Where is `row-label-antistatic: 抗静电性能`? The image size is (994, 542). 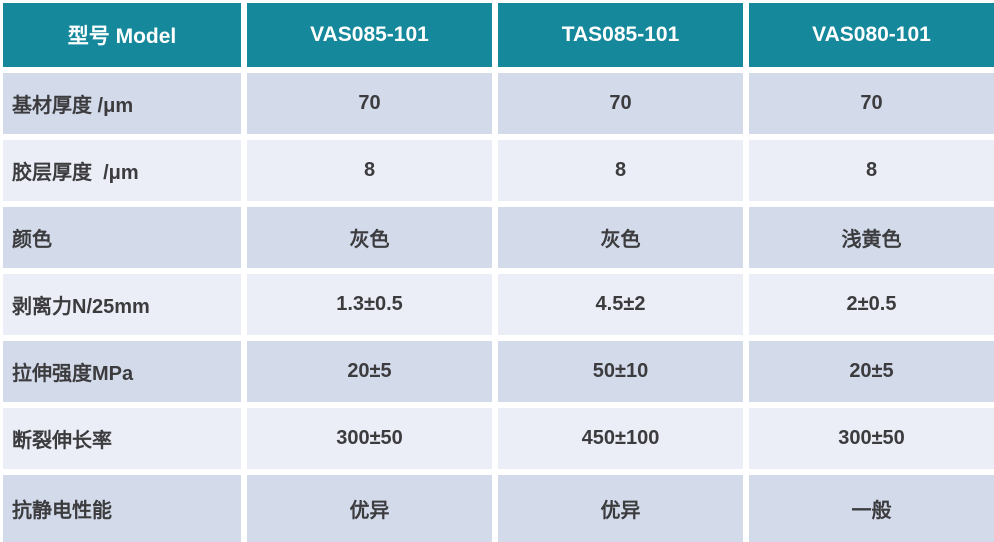 row-label-antistatic: 抗静电性能 is located at coordinates (122, 508).